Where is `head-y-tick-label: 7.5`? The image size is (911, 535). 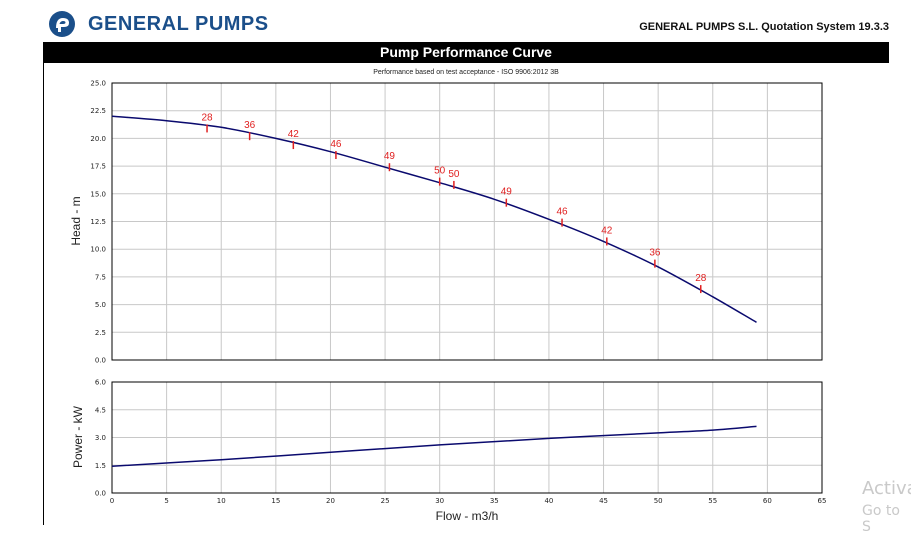
head-y-tick-label: 7.5 is located at coordinates (100, 277).